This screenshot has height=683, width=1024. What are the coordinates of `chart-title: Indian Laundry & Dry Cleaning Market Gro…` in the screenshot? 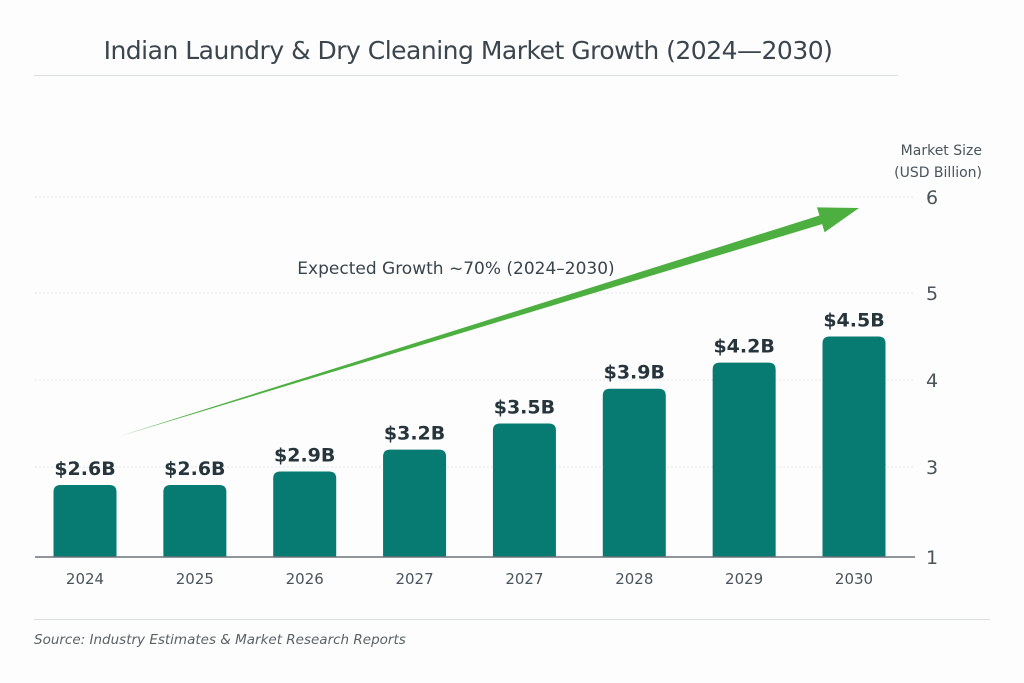 It's located at (468, 50).